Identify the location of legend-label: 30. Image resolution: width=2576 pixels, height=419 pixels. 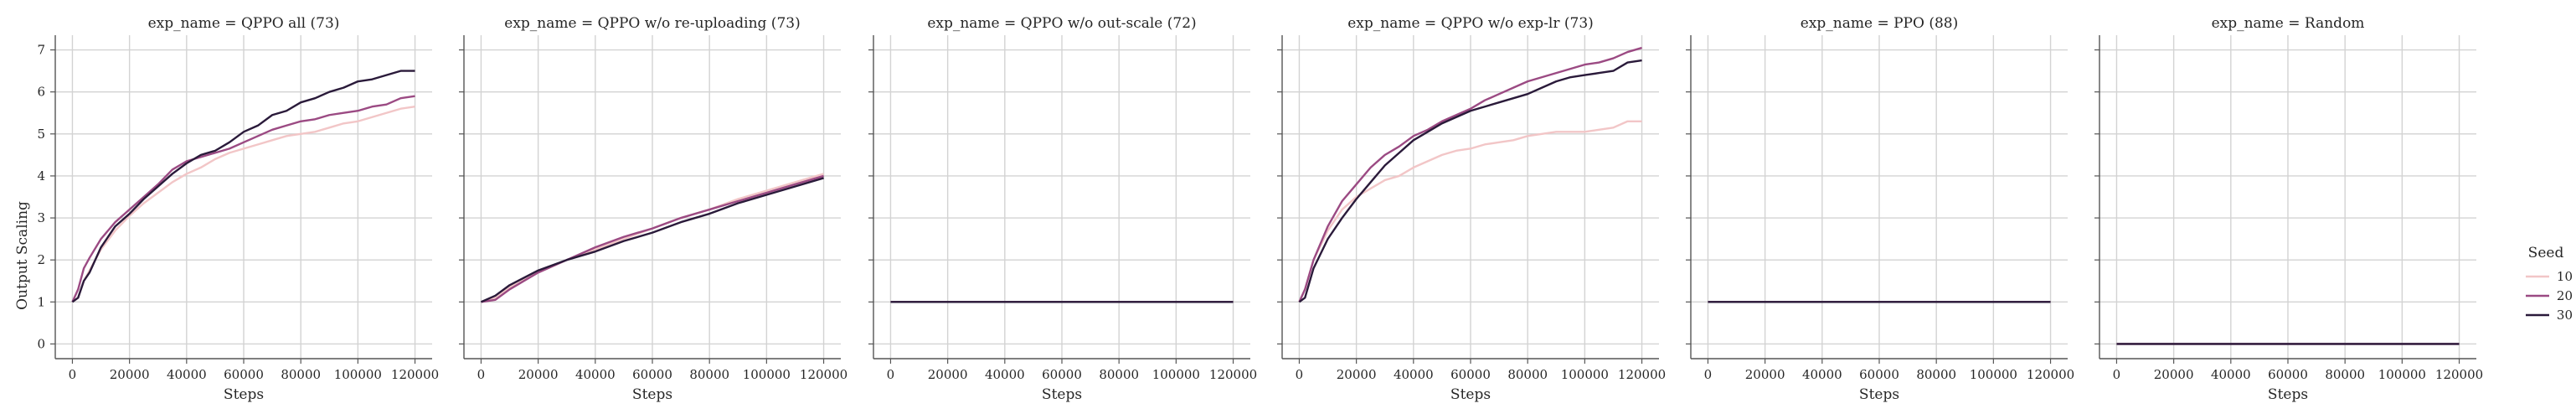
(2565, 315).